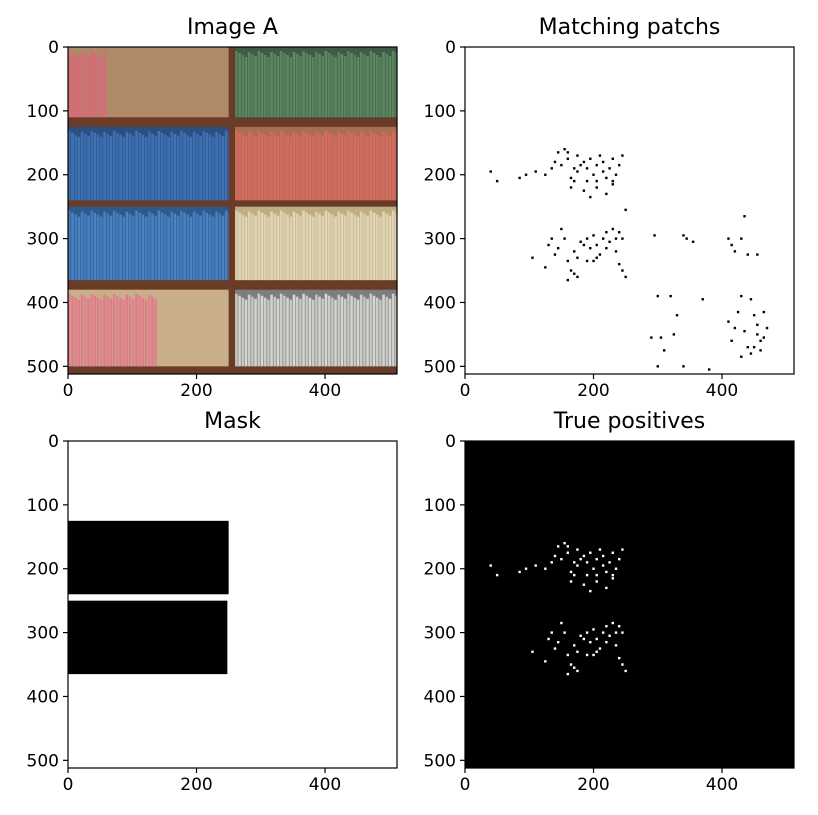 This screenshot has height=815, width=818. Describe the element at coordinates (43, 506) in the screenshot. I see `mask-ytick-label: 100` at that location.